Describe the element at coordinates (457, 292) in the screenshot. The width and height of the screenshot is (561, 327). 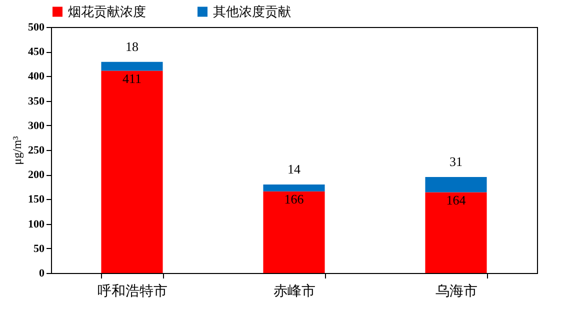
I see `x-tick-label: 乌海市` at that location.